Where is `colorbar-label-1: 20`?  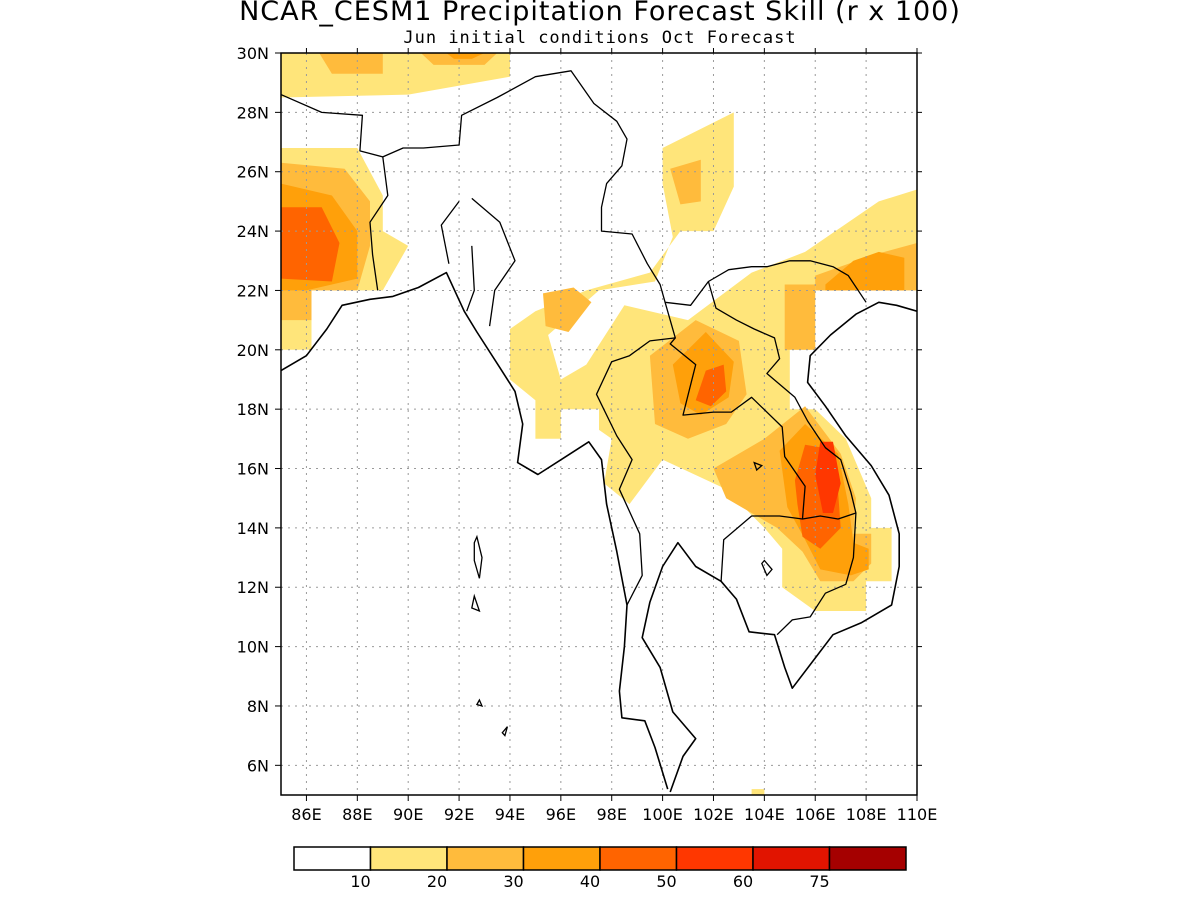 colorbar-label-1: 20 is located at coordinates (437, 881).